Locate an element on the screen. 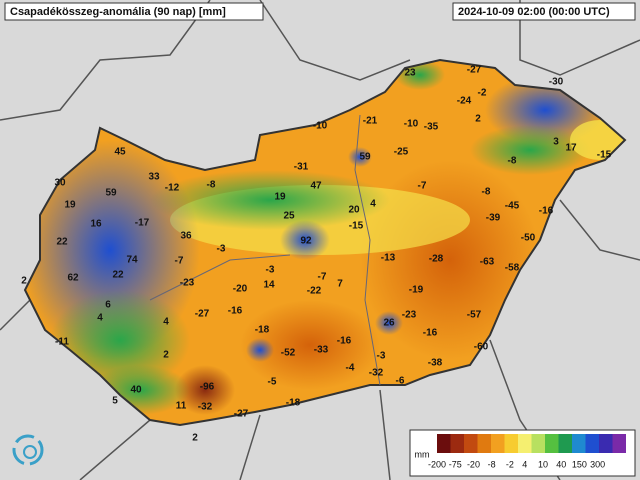 This screenshot has height=480, width=640. station-value: 36 is located at coordinates (186, 236).